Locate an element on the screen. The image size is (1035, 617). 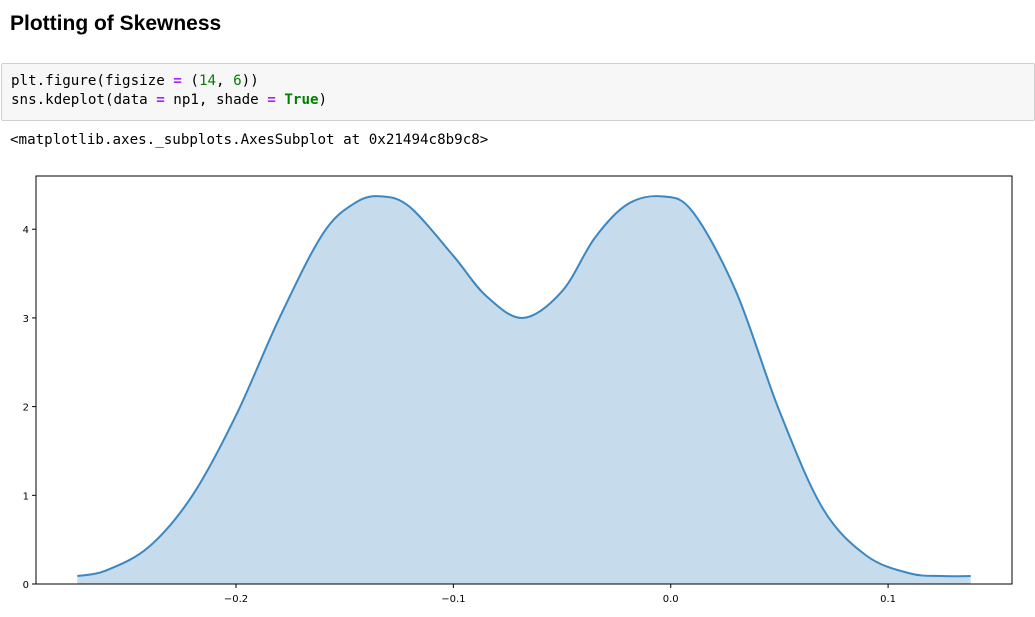
y-tick-label: 0 is located at coordinates (26, 585).